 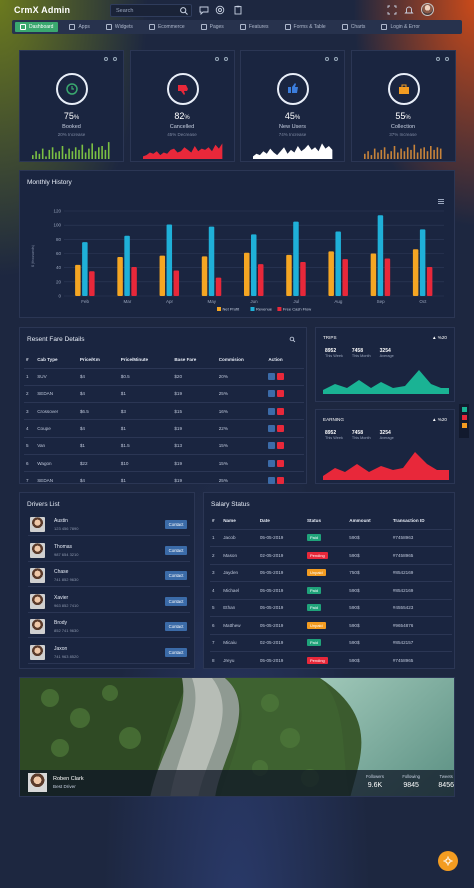 I want to click on column-header: Ammount, so click(x=360, y=521).